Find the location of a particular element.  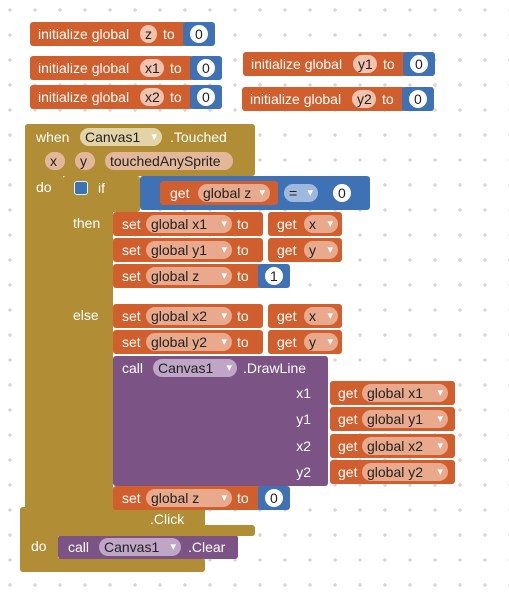

variable-name-field: y1 is located at coordinates (365, 64).